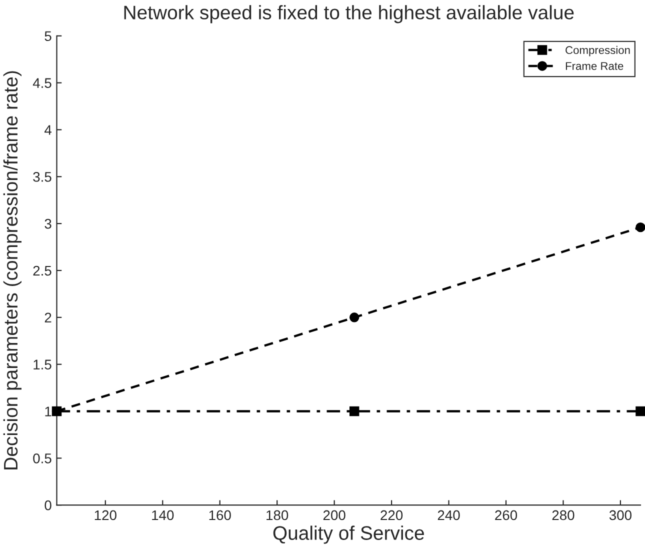 The width and height of the screenshot is (645, 552). I want to click on x-tick-label: 140, so click(163, 515).